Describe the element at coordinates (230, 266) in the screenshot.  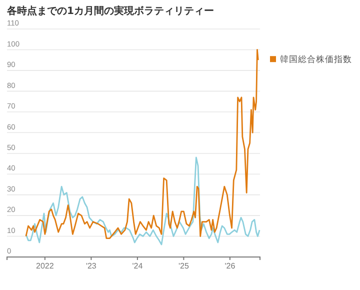
I see `x-tick-label: '26` at that location.